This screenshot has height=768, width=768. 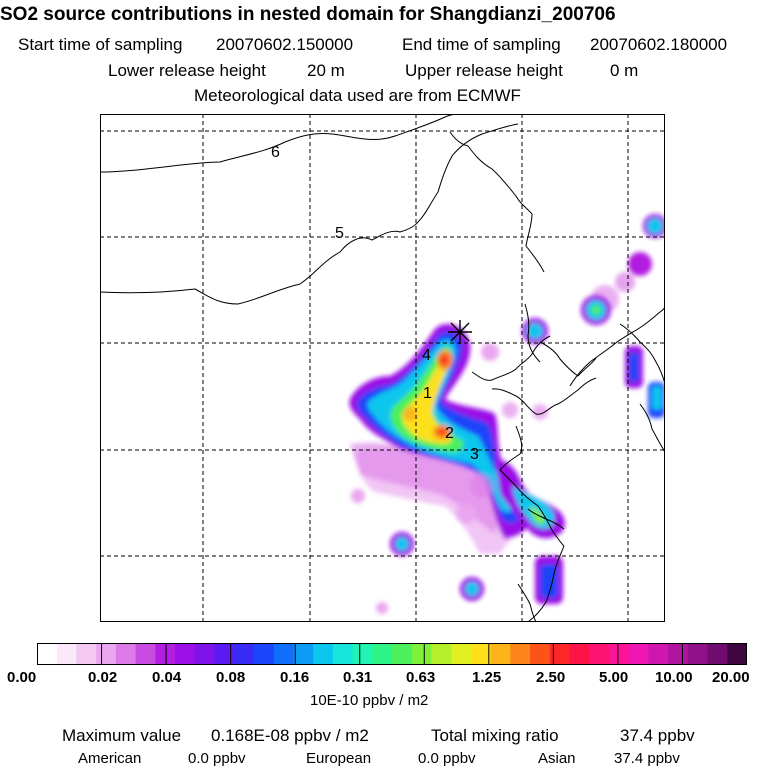 I want to click on receptor-star, so click(x=460, y=332).